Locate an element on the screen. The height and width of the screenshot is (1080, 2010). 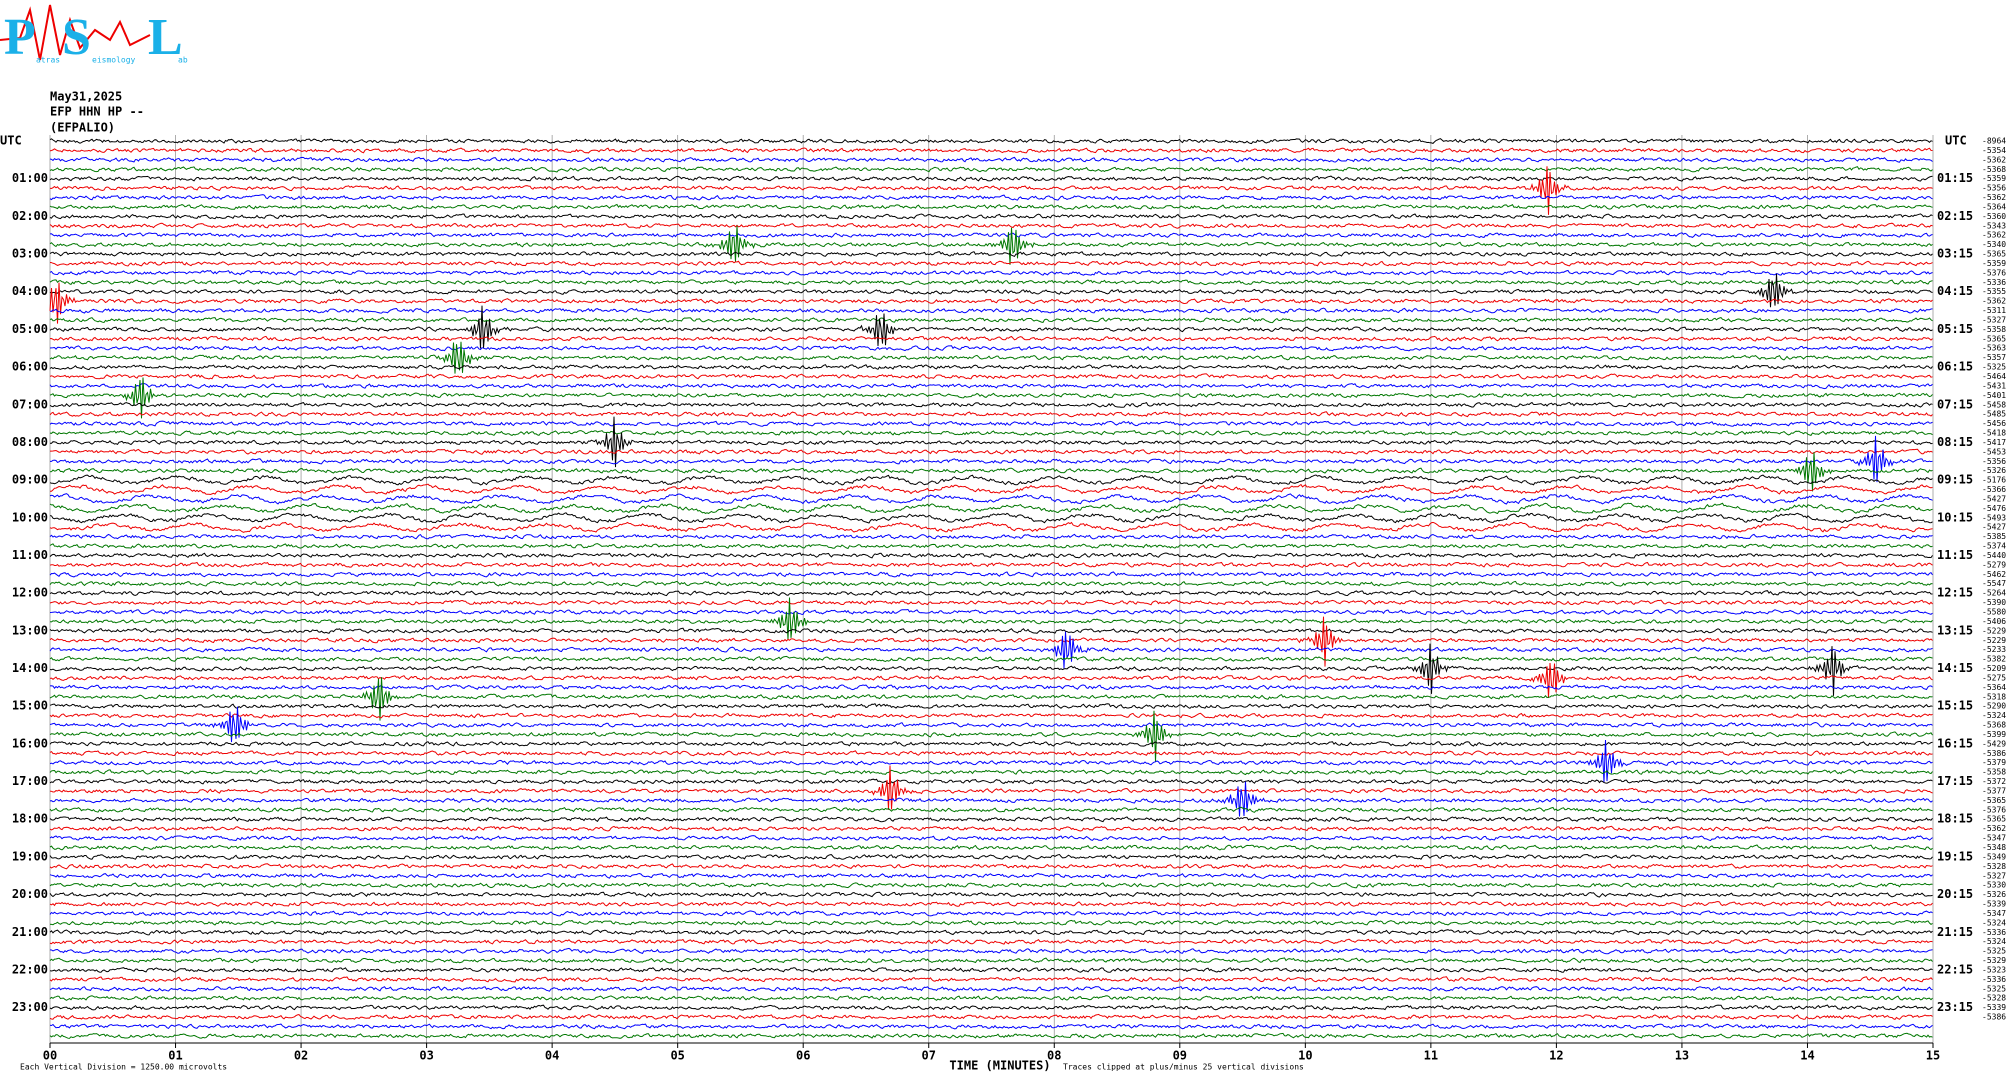
date: May31,2025 is located at coordinates (86, 97).